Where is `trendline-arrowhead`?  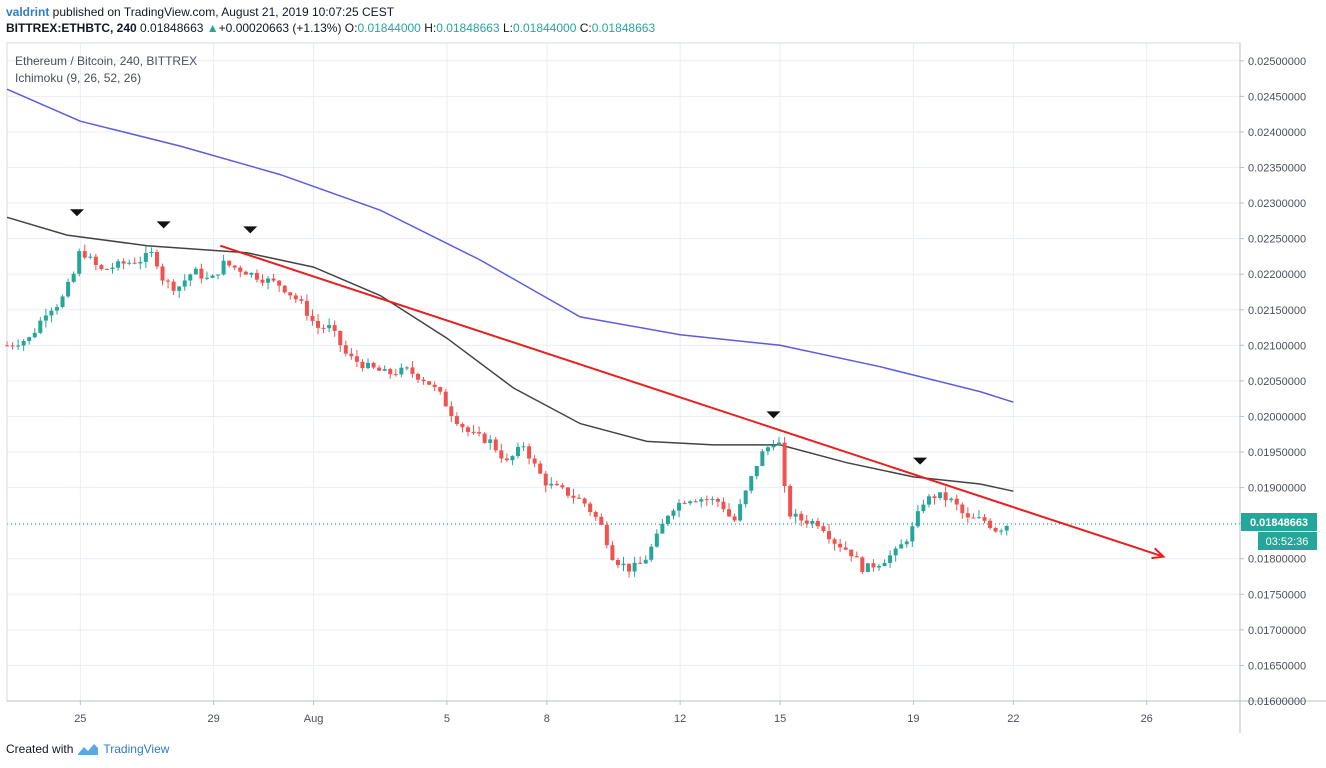 trendline-arrowhead is located at coordinates (1158, 553).